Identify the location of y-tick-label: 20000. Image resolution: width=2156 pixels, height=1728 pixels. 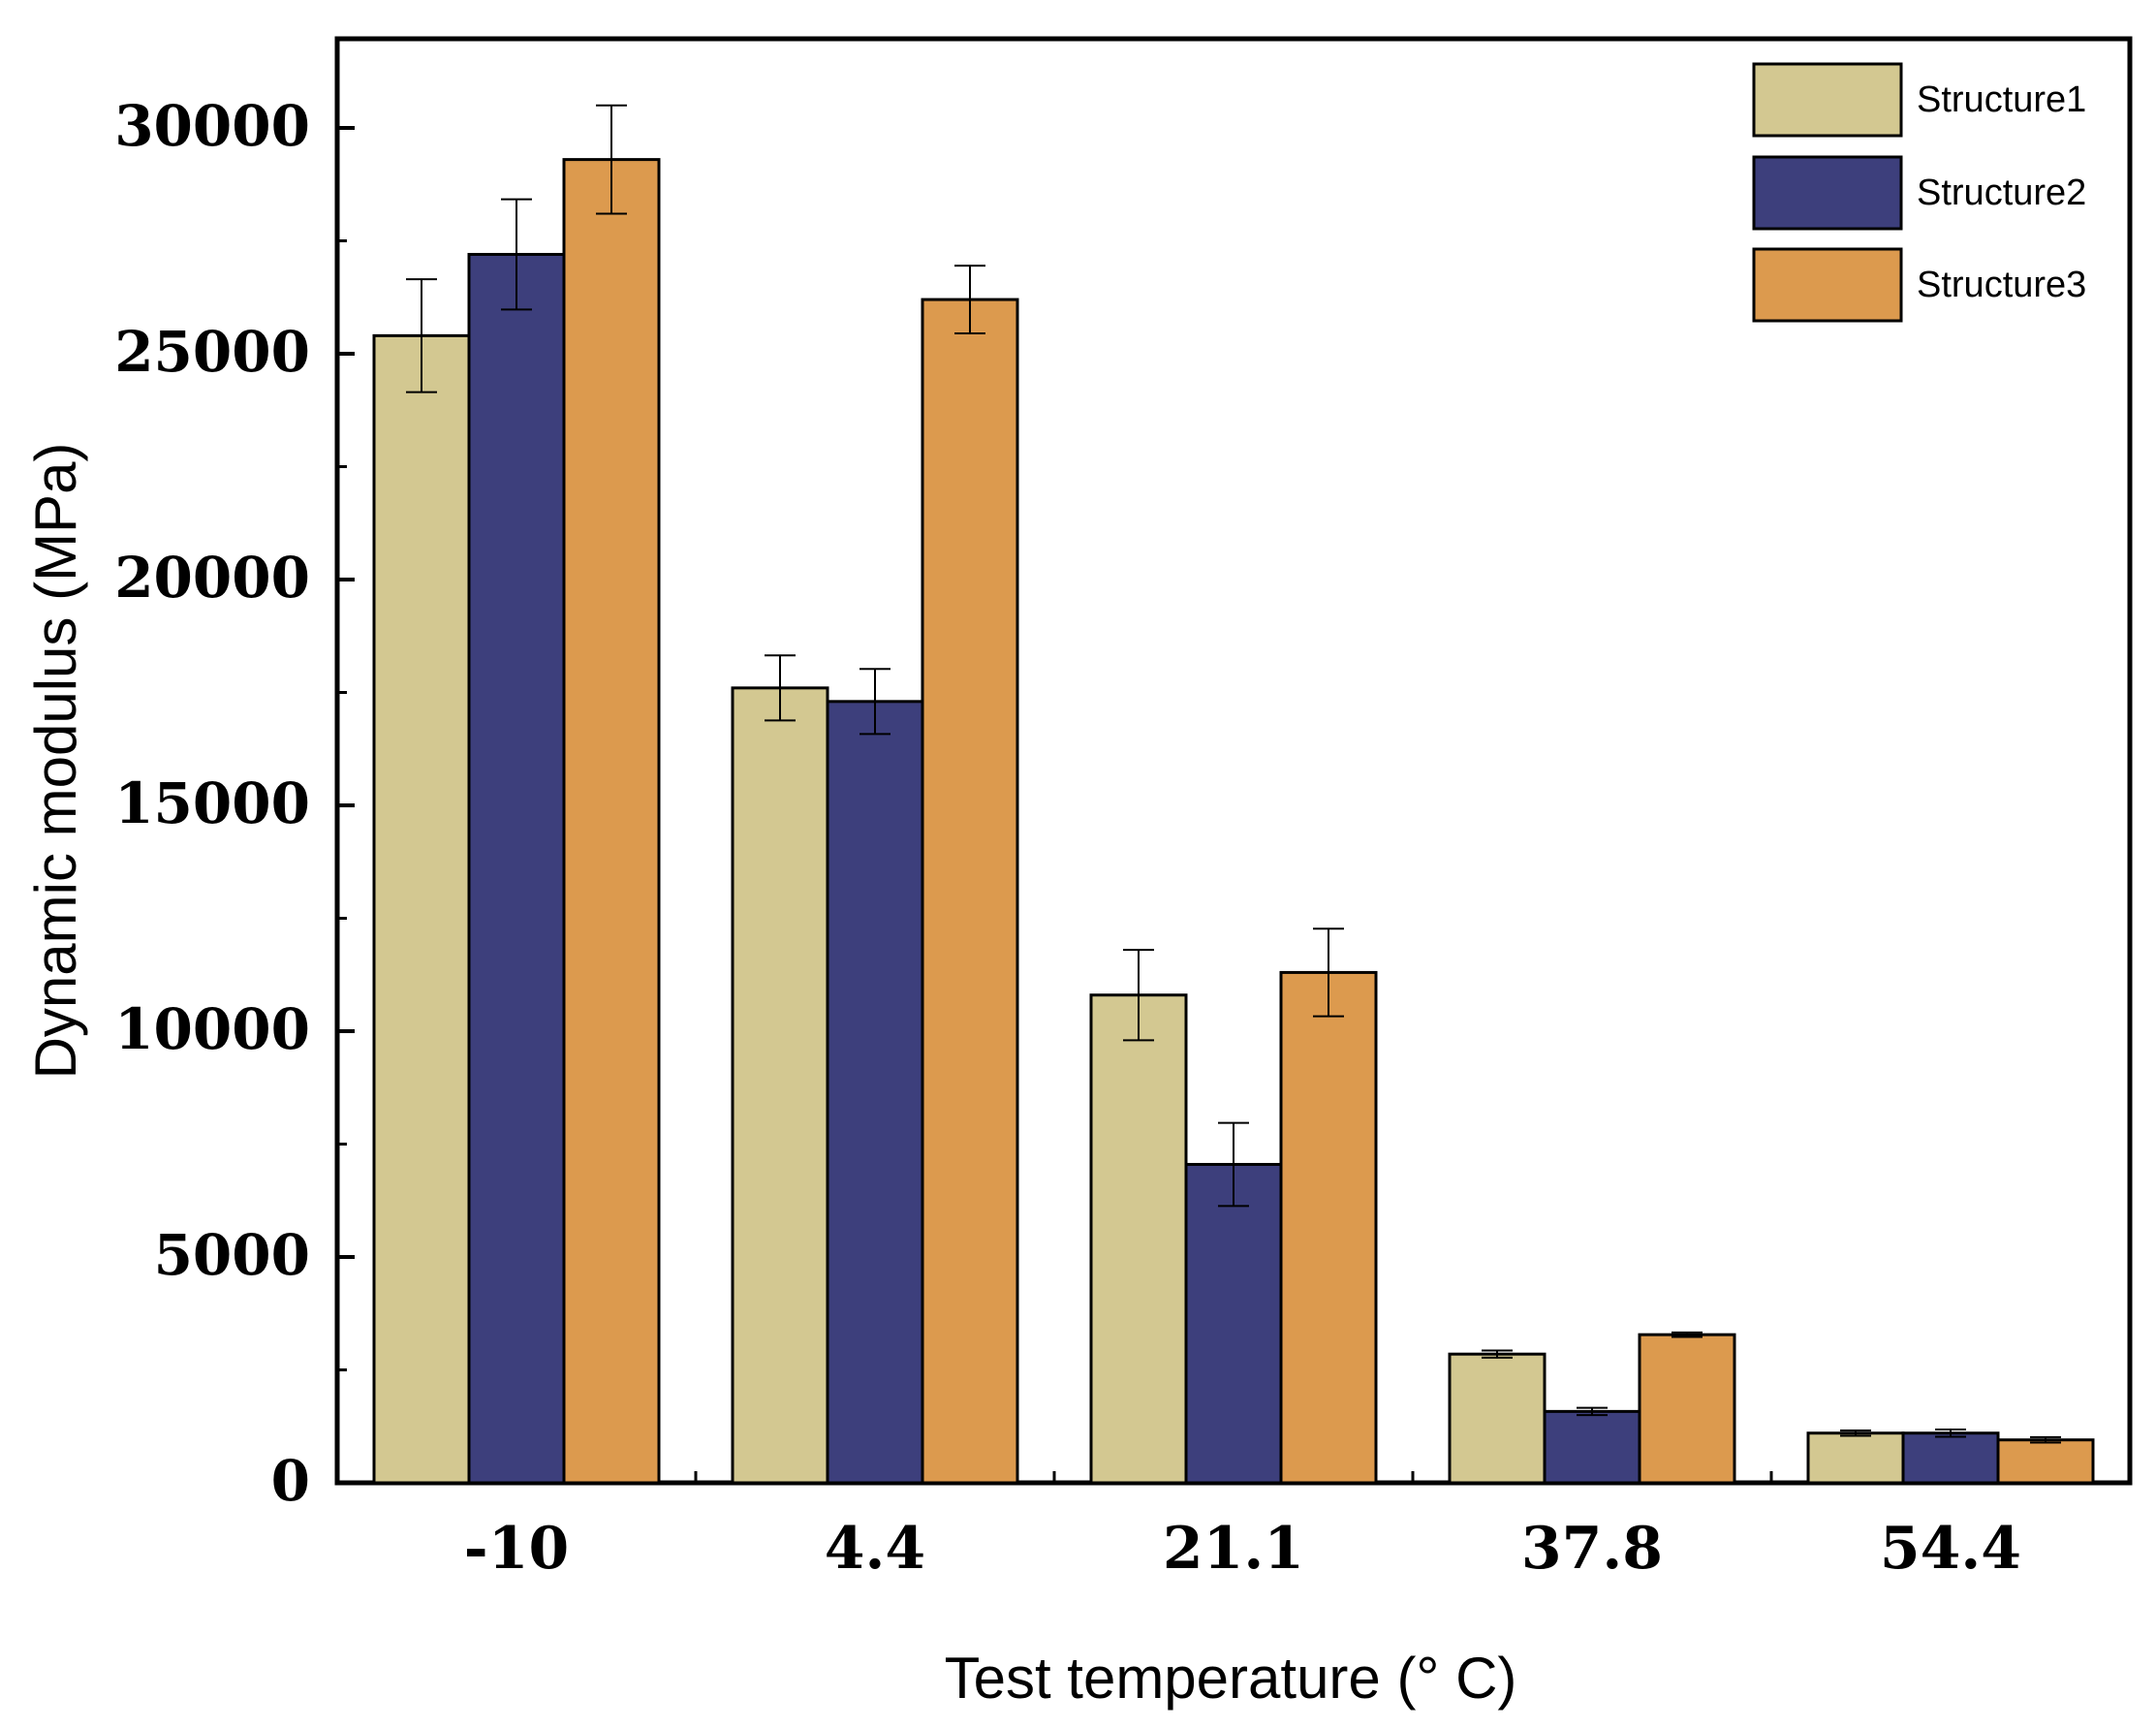
(212, 578).